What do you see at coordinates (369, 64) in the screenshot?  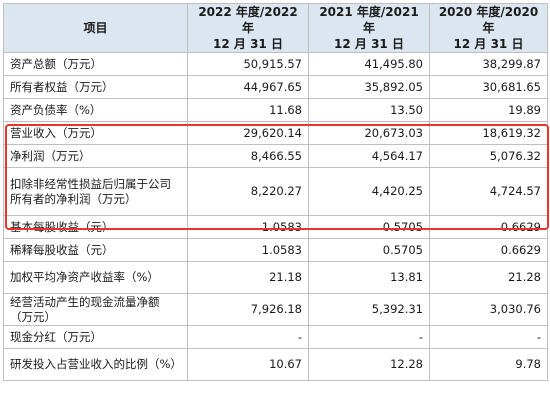 I see `cell-2021: 41,495.80` at bounding box center [369, 64].